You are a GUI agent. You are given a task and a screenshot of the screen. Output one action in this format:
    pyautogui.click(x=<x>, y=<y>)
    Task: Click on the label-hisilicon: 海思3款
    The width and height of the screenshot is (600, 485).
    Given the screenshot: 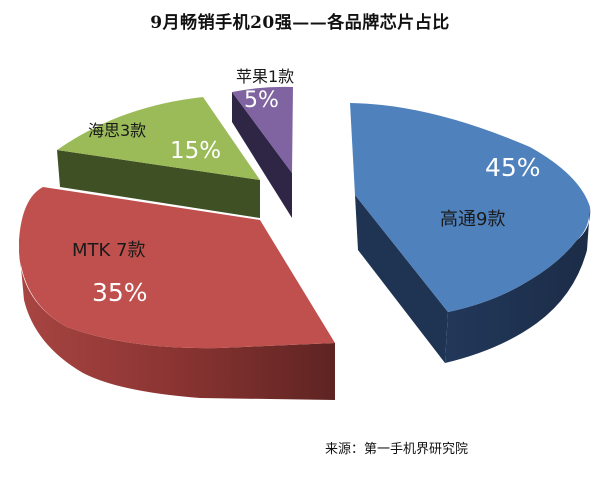 What is the action you would take?
    pyautogui.click(x=117, y=130)
    